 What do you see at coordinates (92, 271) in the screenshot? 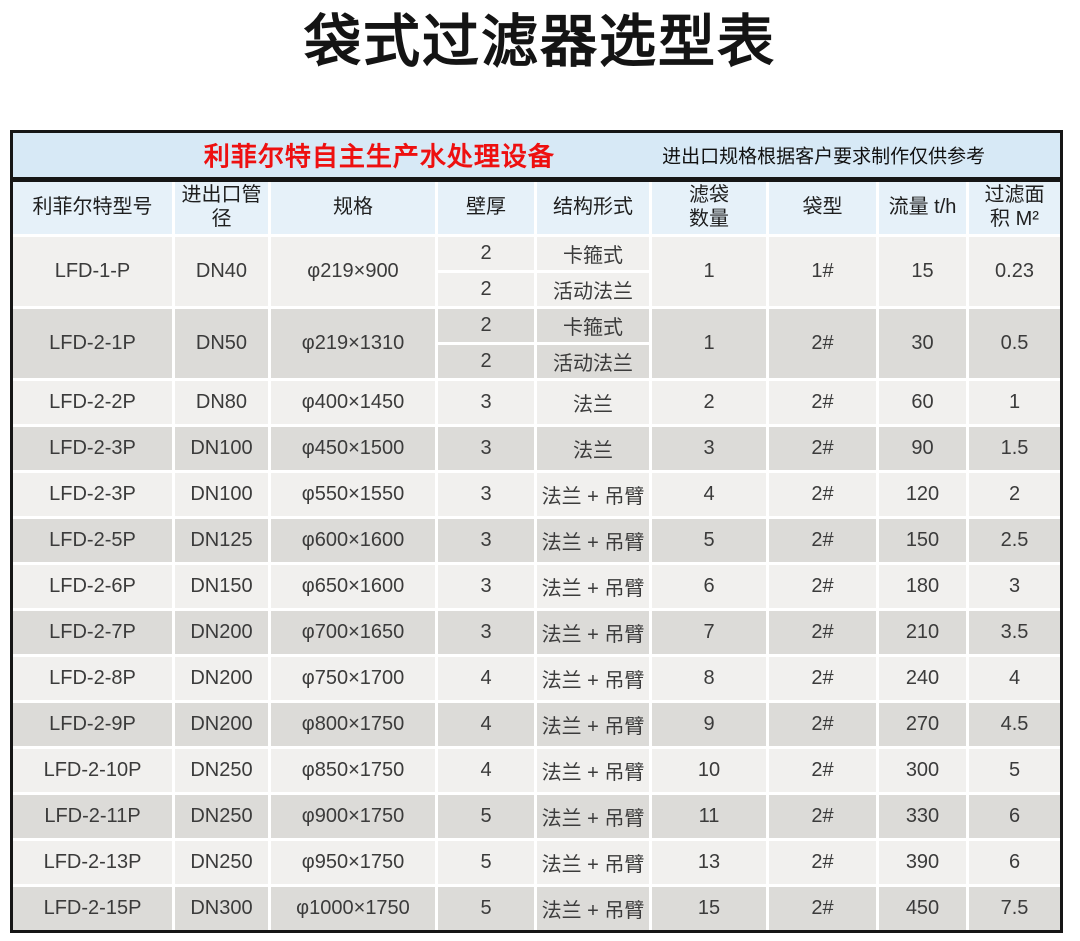
I see `model-cell: LFD-1-P` at bounding box center [92, 271].